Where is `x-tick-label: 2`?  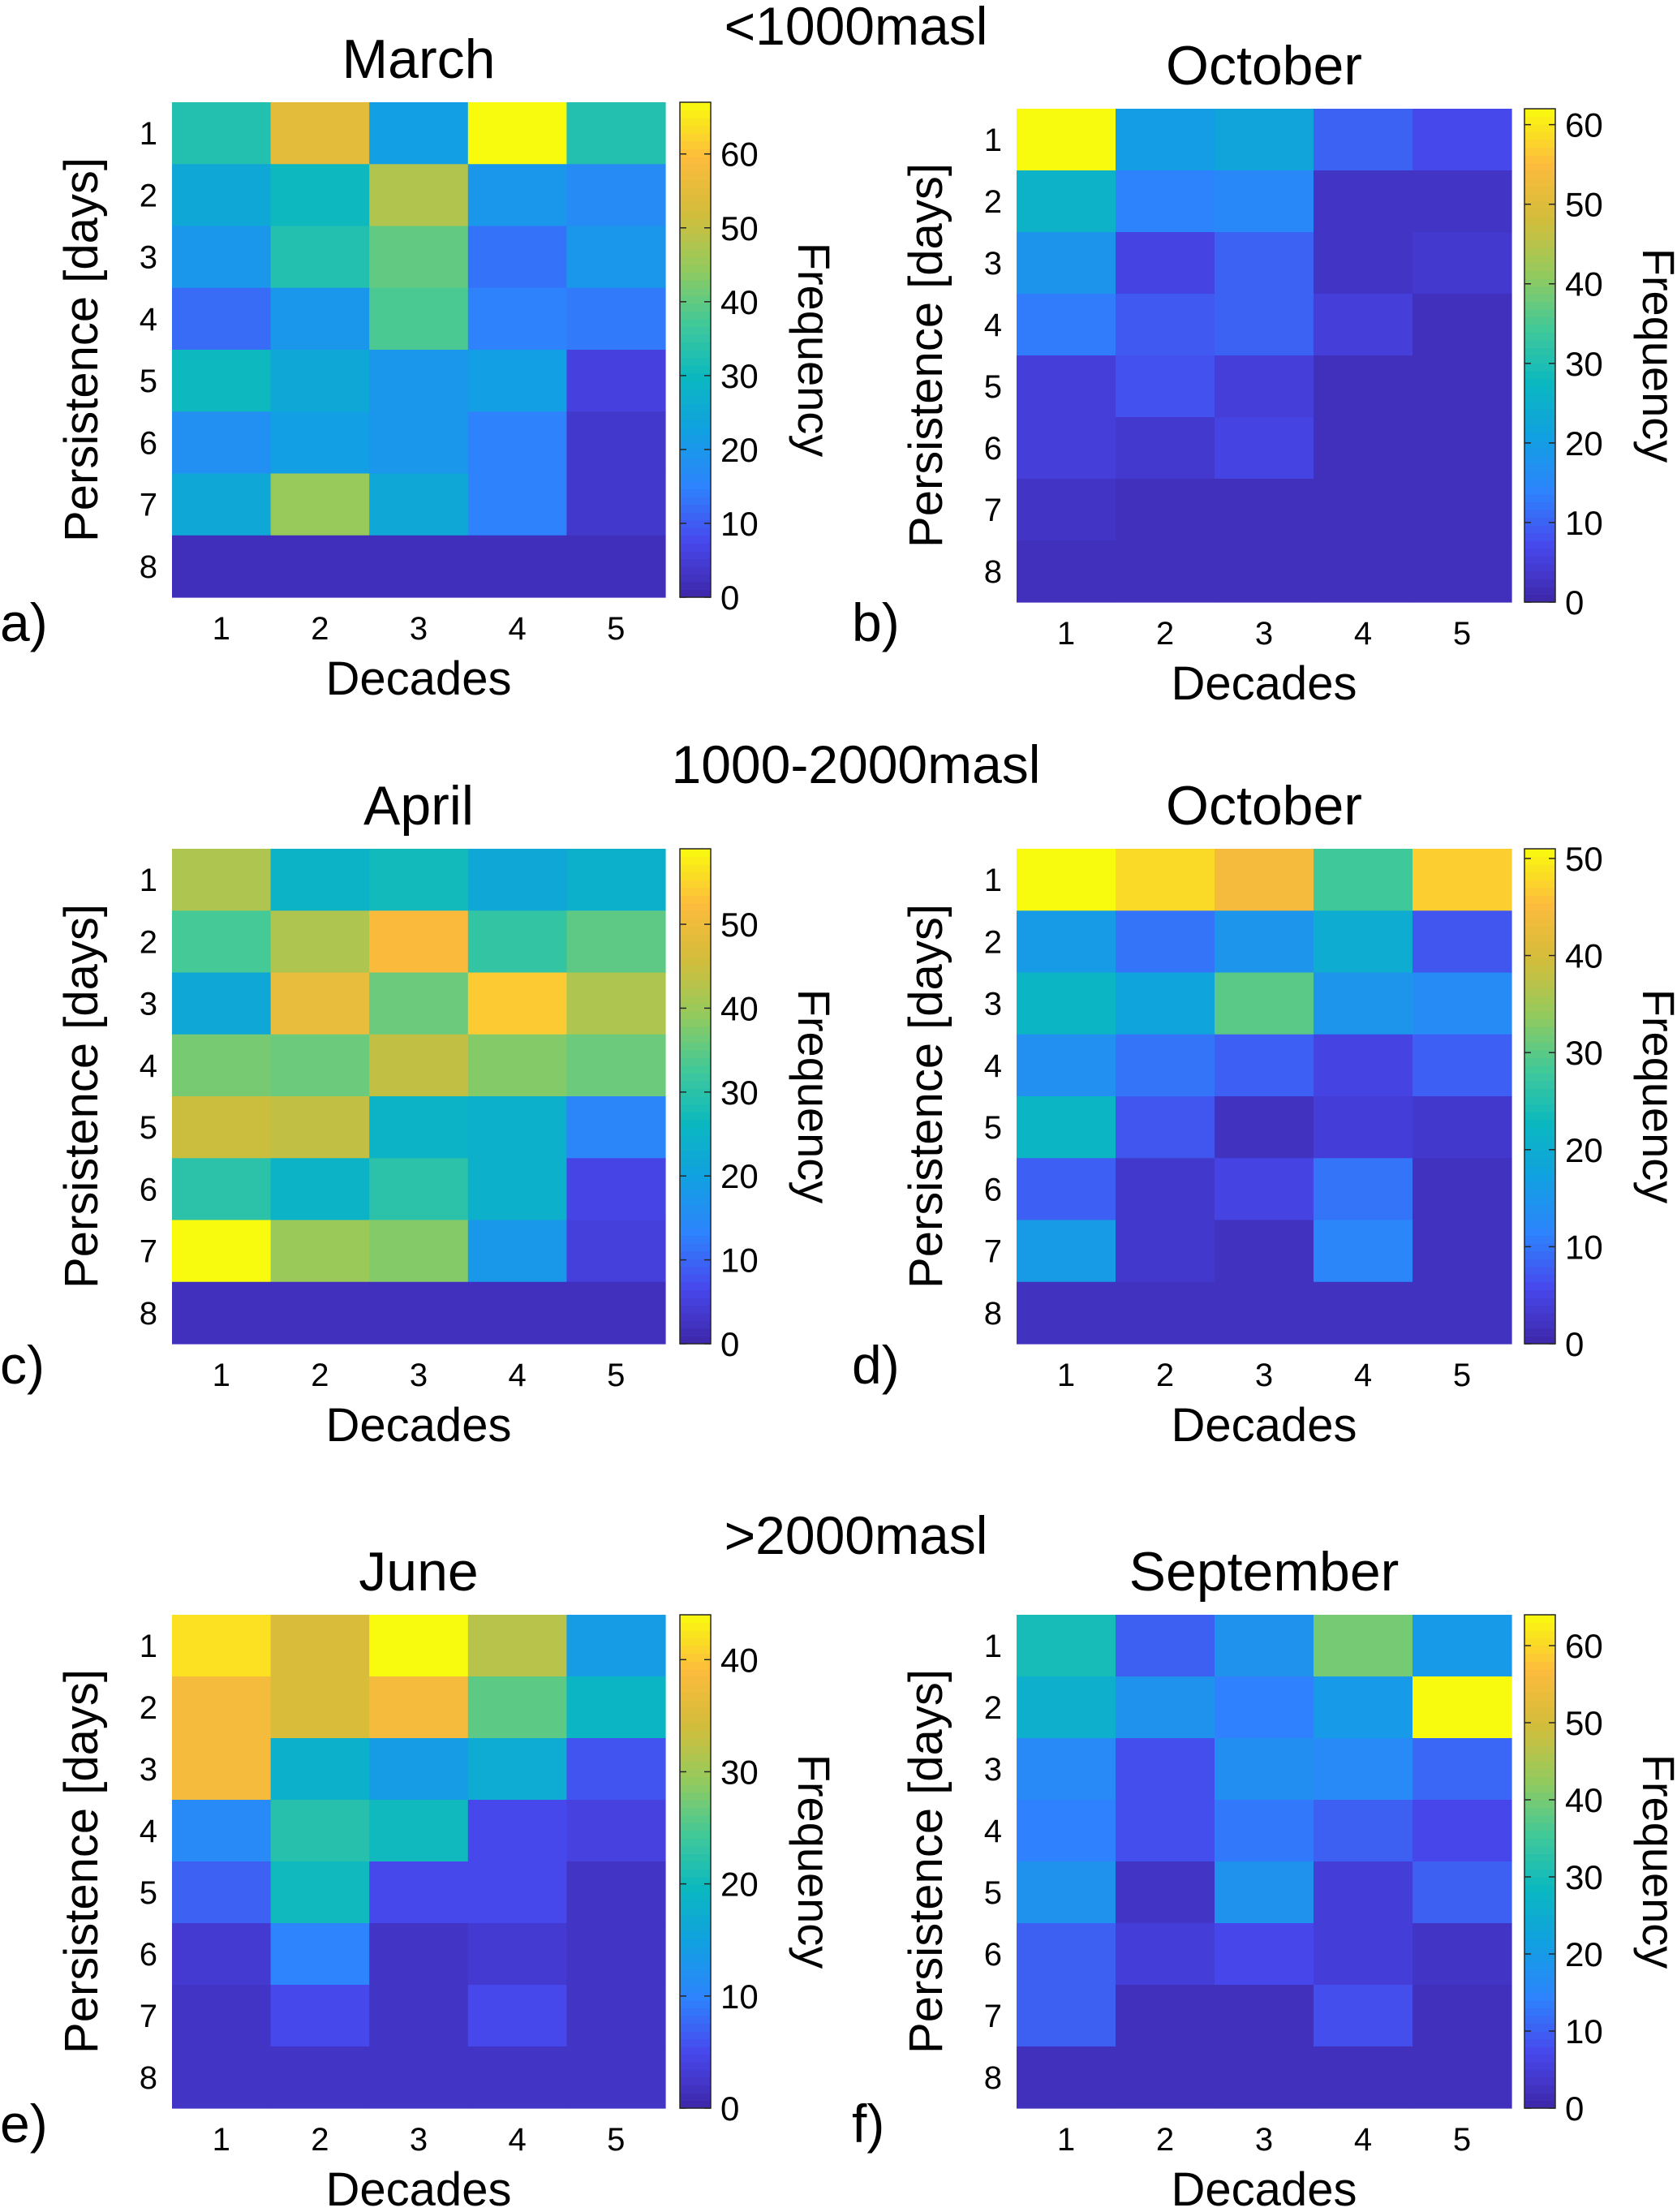 x-tick-label: 2 is located at coordinates (320, 629).